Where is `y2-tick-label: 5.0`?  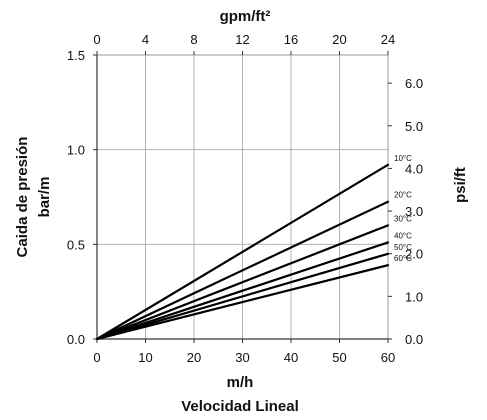
y2-tick-label: 5.0 is located at coordinates (414, 126).